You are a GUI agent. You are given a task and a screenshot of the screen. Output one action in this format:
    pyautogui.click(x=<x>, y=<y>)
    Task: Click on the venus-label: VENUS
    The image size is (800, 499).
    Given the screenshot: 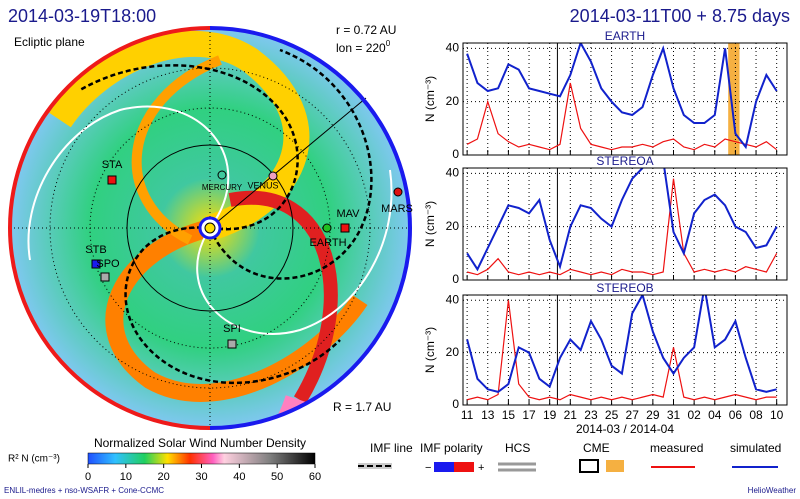 What is the action you would take?
    pyautogui.click(x=262, y=185)
    